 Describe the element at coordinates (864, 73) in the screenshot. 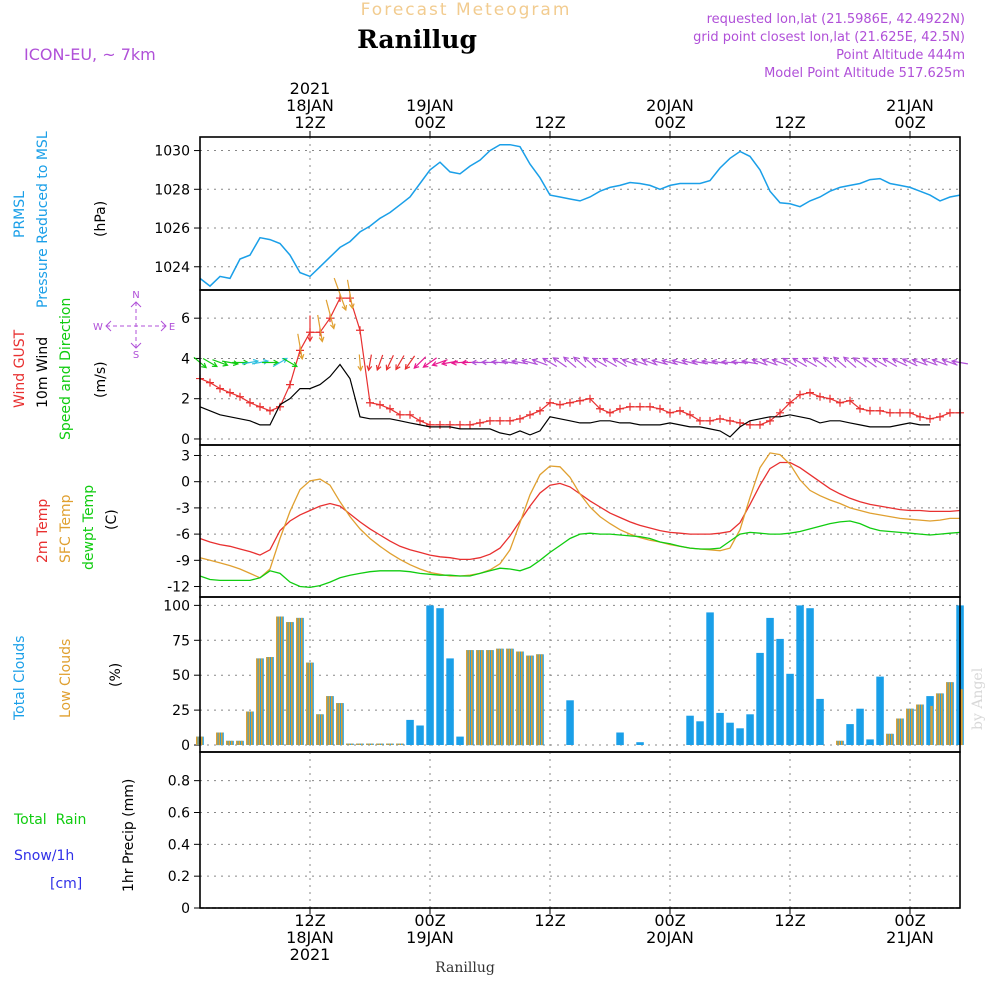

I see `model-altitude: Model Point Altitude 517.625m` at that location.